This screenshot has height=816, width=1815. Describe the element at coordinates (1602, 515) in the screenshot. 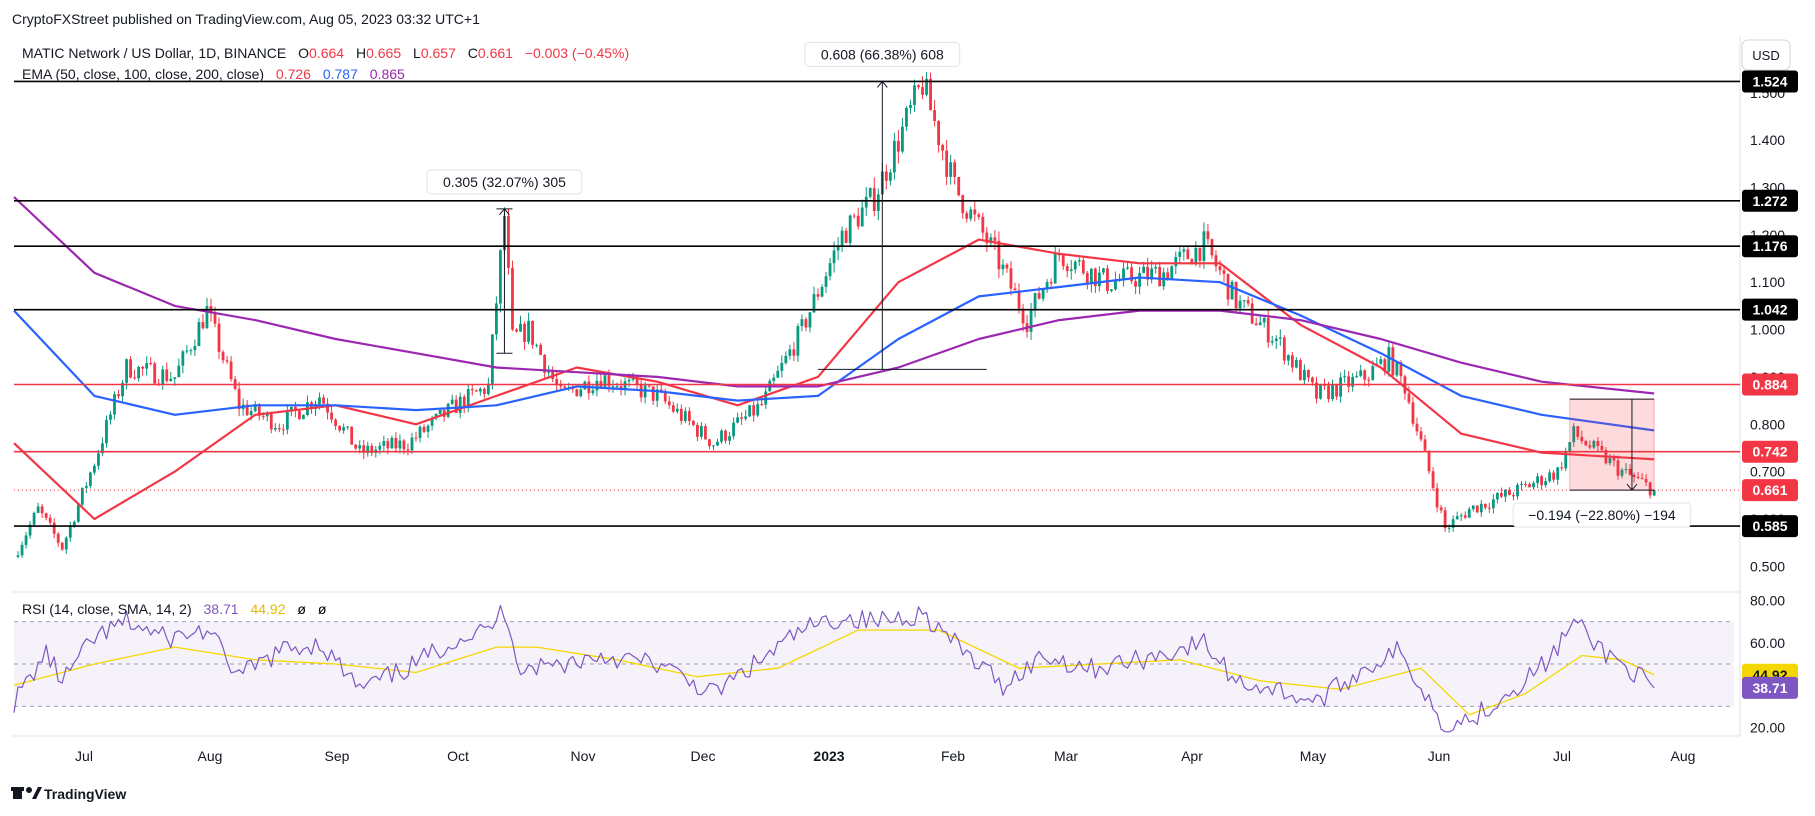

I see `measure-label: −0.194 (−22.80%) −194` at that location.